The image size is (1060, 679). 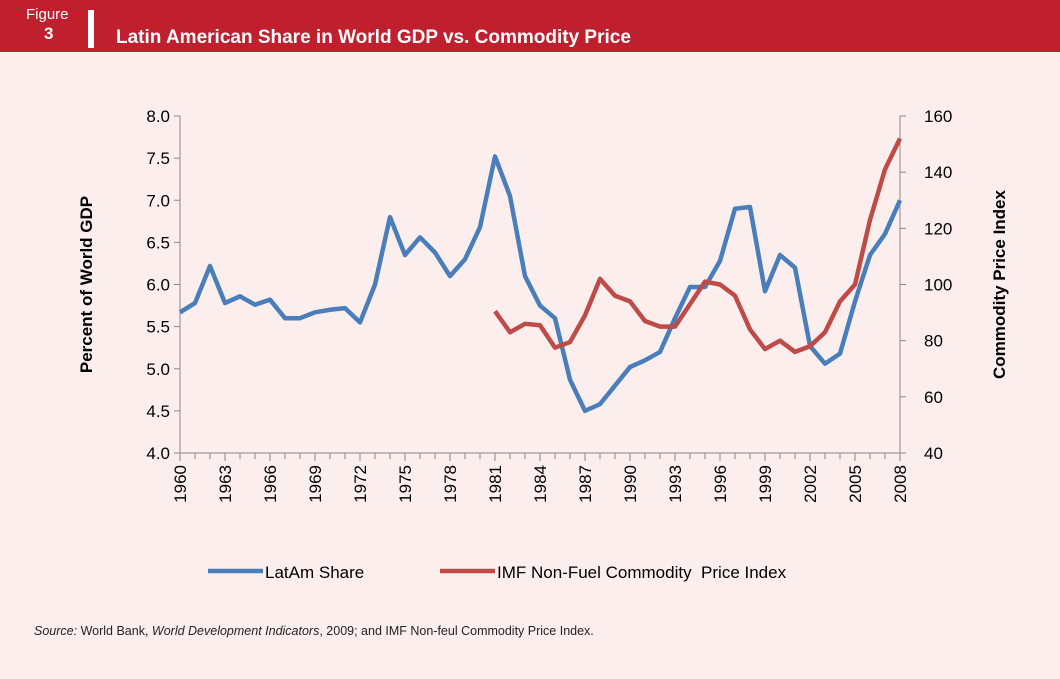 I want to click on x-tick-label: 2008, so click(x=900, y=484).